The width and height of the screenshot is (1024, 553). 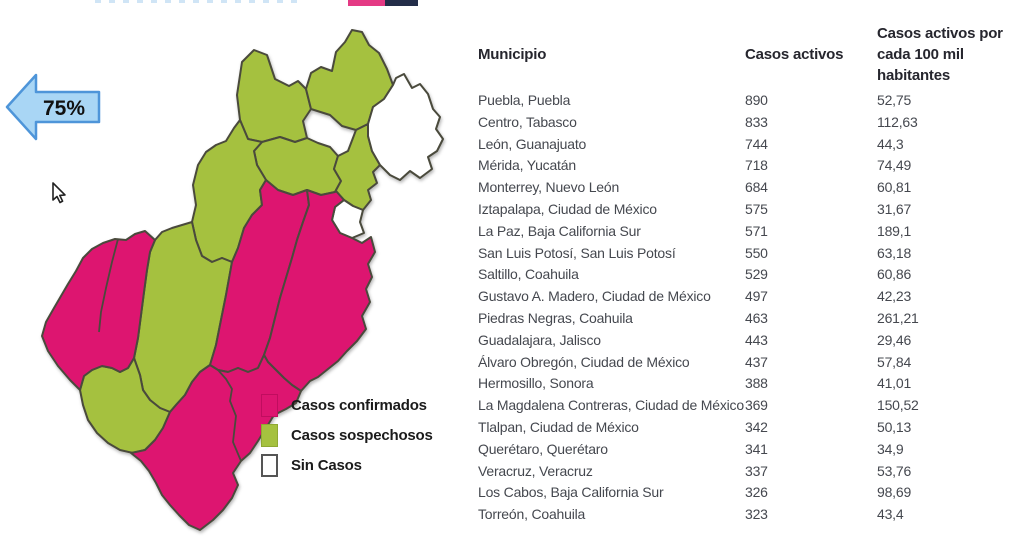 I want to click on cell-tasa: 50,13, so click(x=894, y=426).